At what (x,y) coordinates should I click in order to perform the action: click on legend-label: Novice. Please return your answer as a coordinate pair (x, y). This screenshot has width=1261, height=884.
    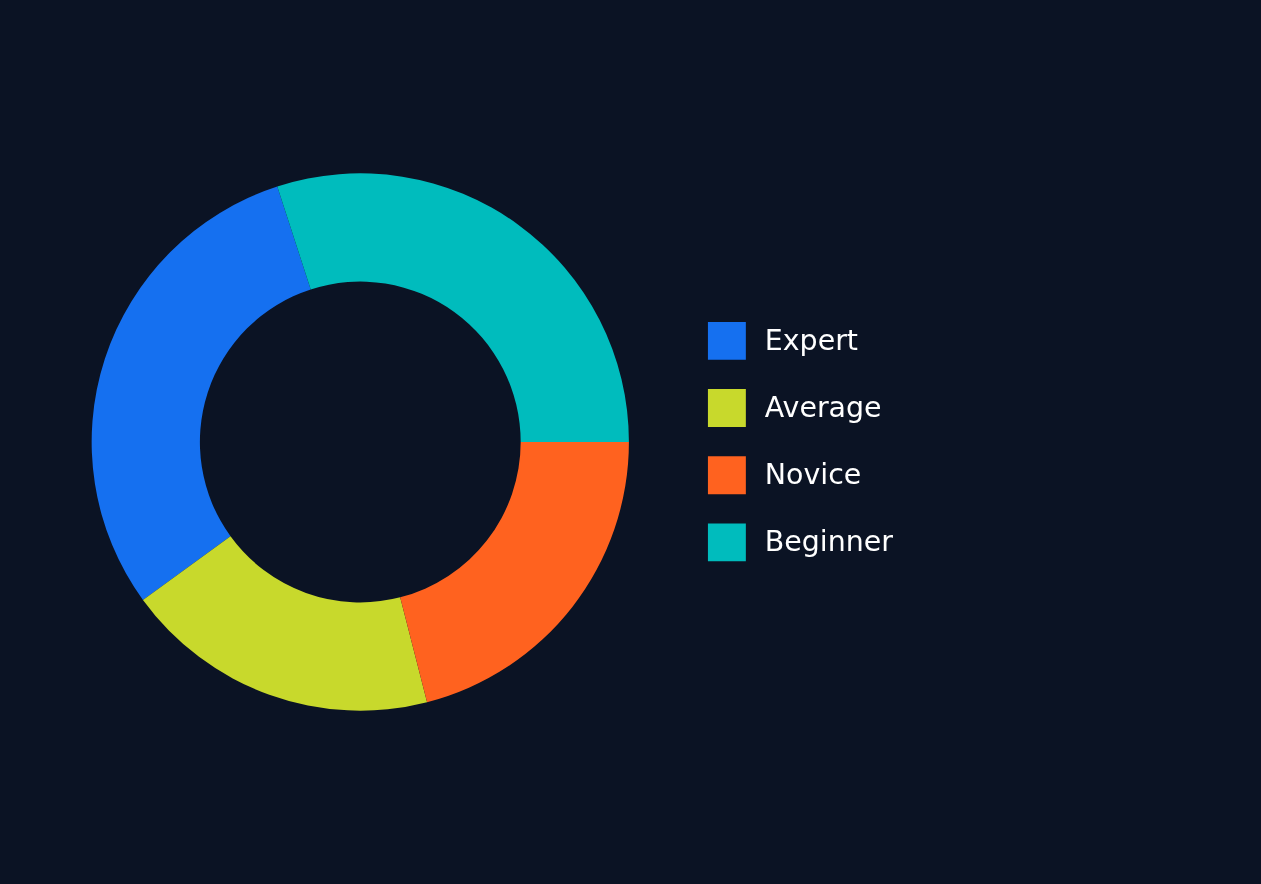
    Looking at the image, I should click on (813, 474).